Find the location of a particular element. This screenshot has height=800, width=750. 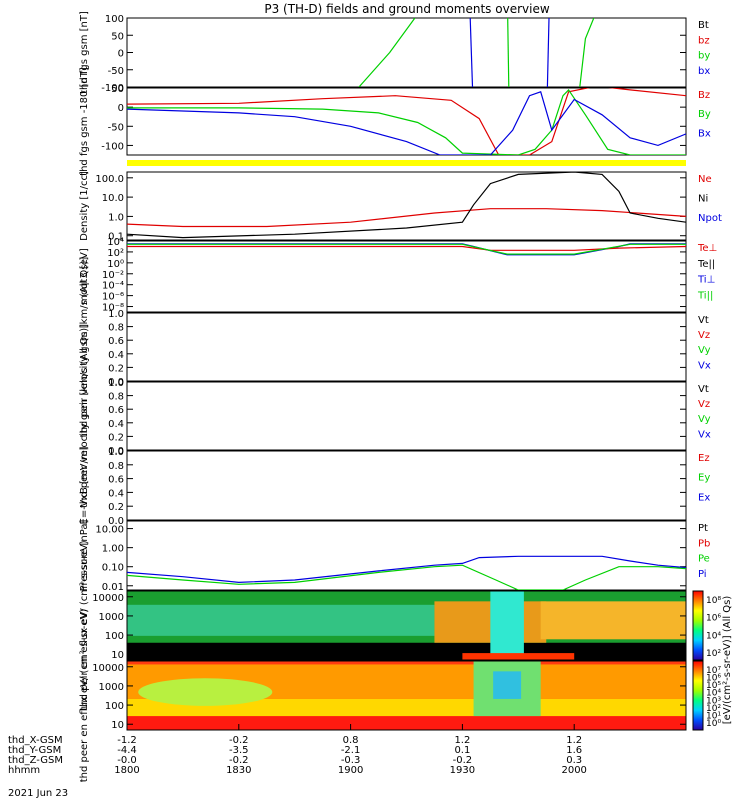

legend-efield-1: Ey is located at coordinates (704, 478).